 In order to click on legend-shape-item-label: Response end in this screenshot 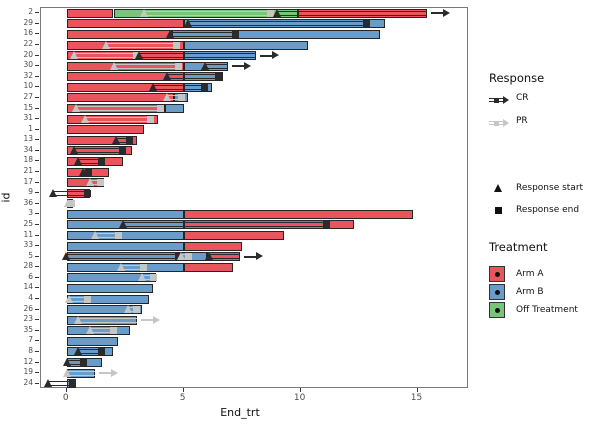, I will do `click(548, 210)`.